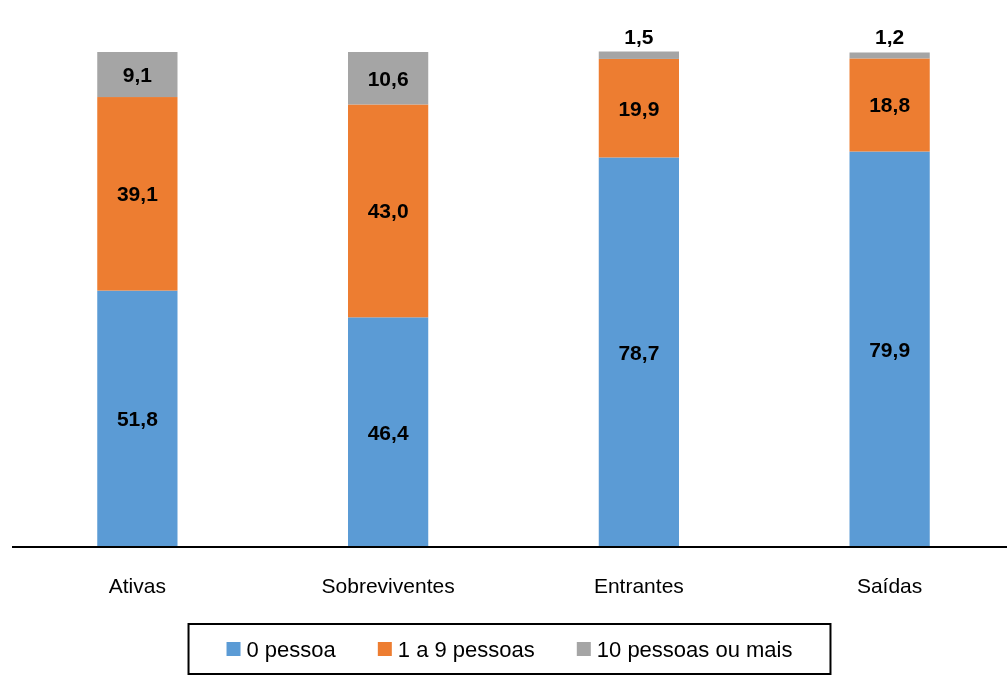 Image resolution: width=1007 pixels, height=676 pixels. I want to click on data-label: 51,8, so click(137, 419).